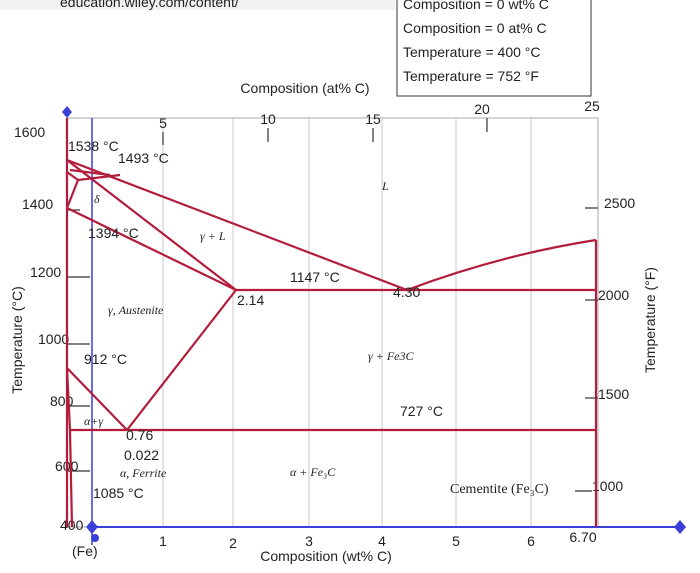 This screenshot has width=700, height=573. What do you see at coordinates (592, 106) in the screenshot?
I see `top-tick-label: 25` at bounding box center [592, 106].